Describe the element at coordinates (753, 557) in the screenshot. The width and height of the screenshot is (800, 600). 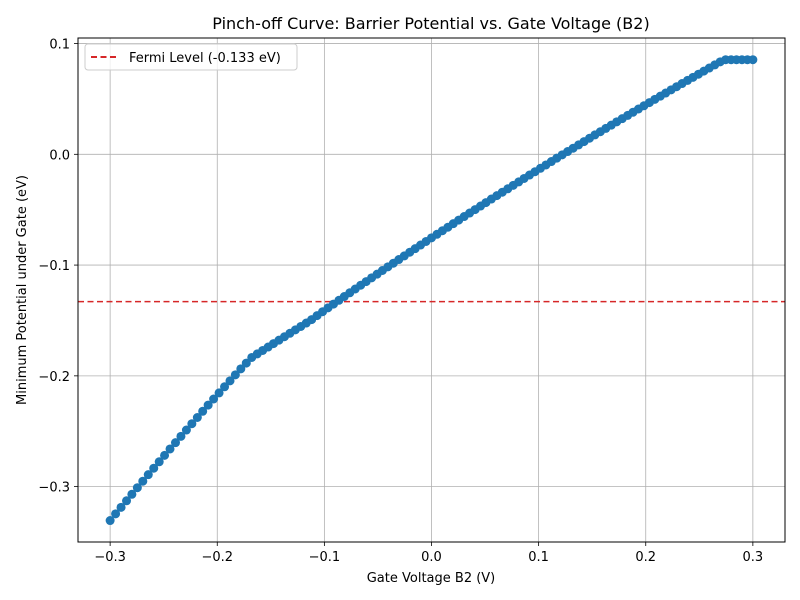
I see `x-tick-label: 0.3` at that location.